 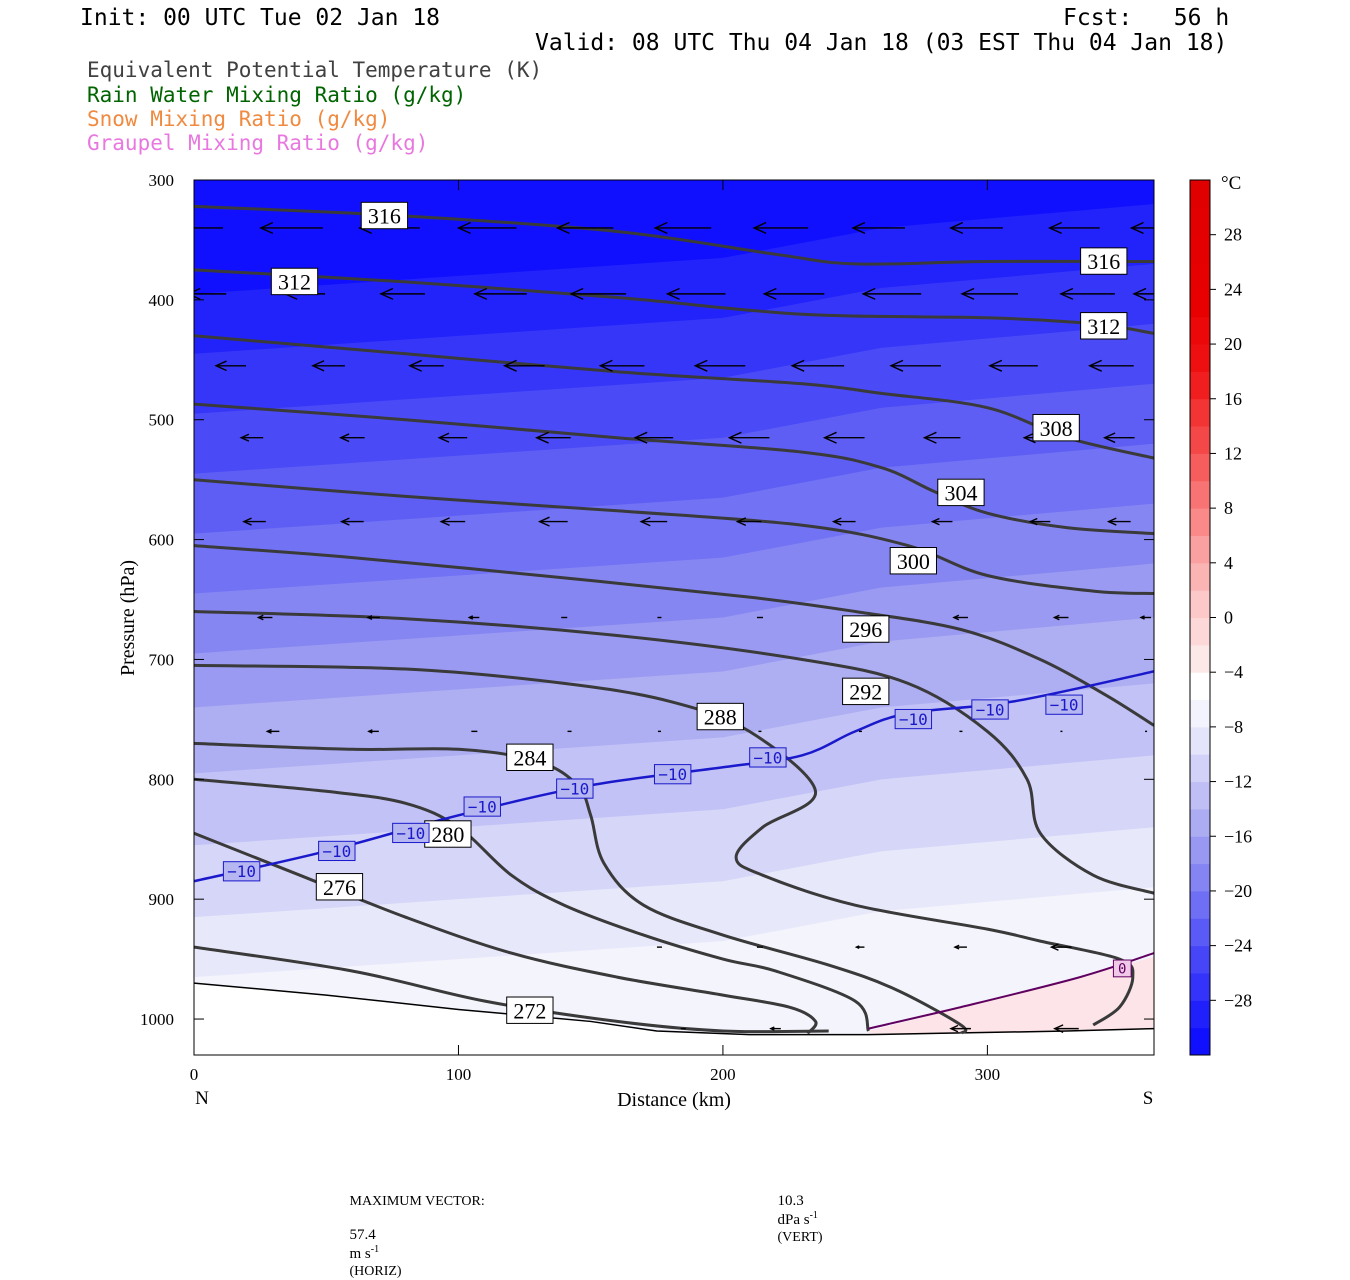 I want to click on contour-label-text: 292, so click(x=865, y=692).